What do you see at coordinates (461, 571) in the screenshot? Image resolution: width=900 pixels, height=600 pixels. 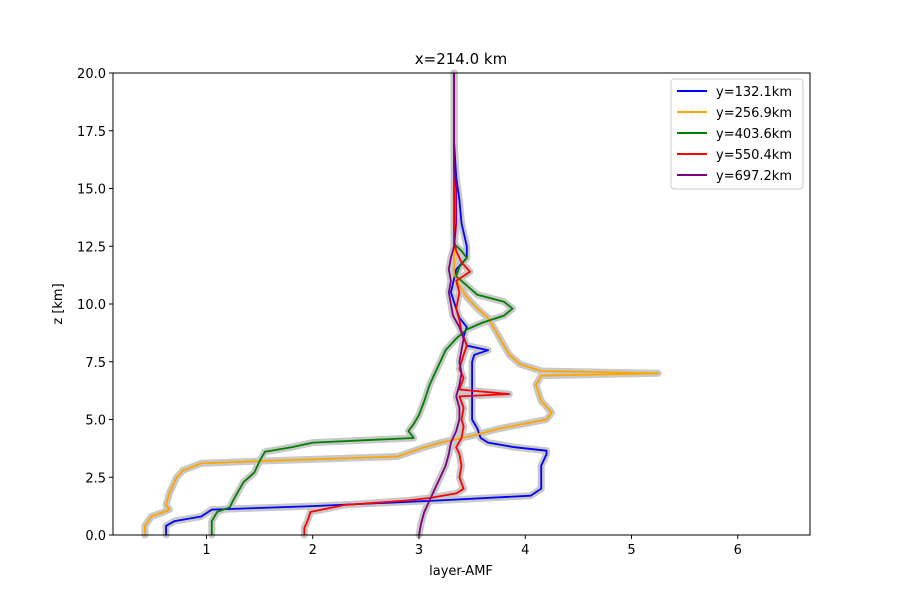 I see `x-axis-label: layer-AMF` at bounding box center [461, 571].